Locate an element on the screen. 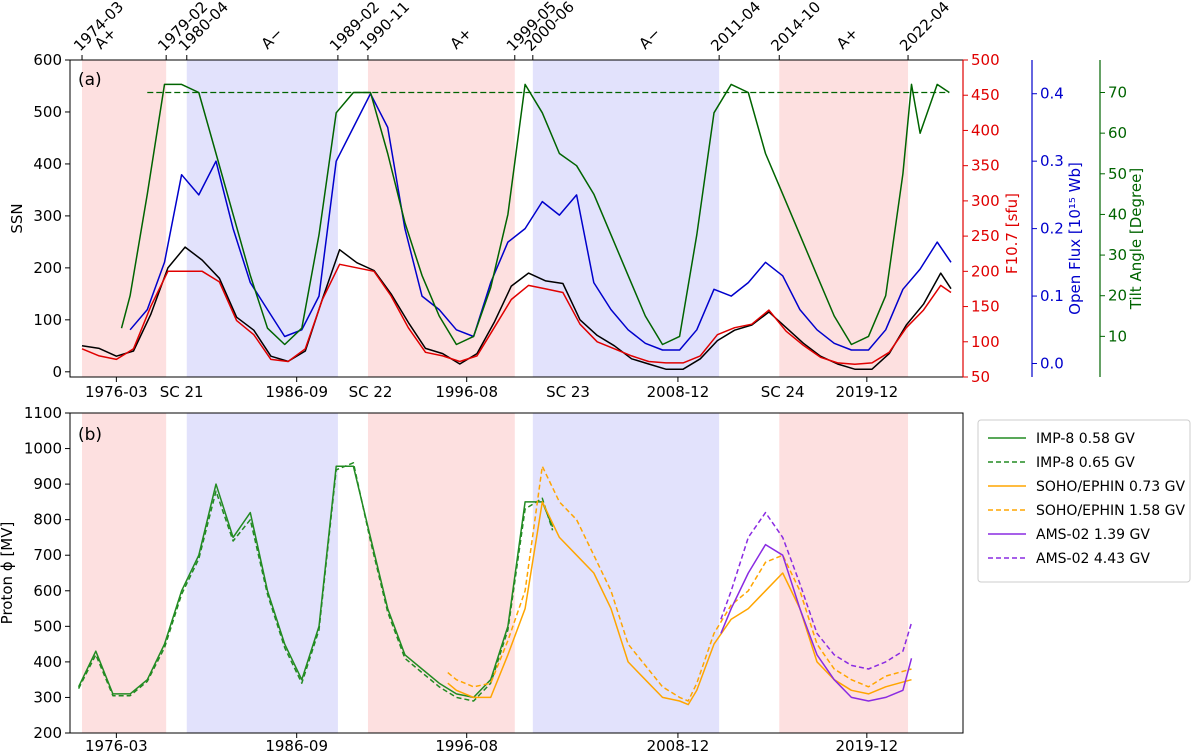 This screenshot has height=751, width=1200. top-event-label: 2022-04 is located at coordinates (924, 27).